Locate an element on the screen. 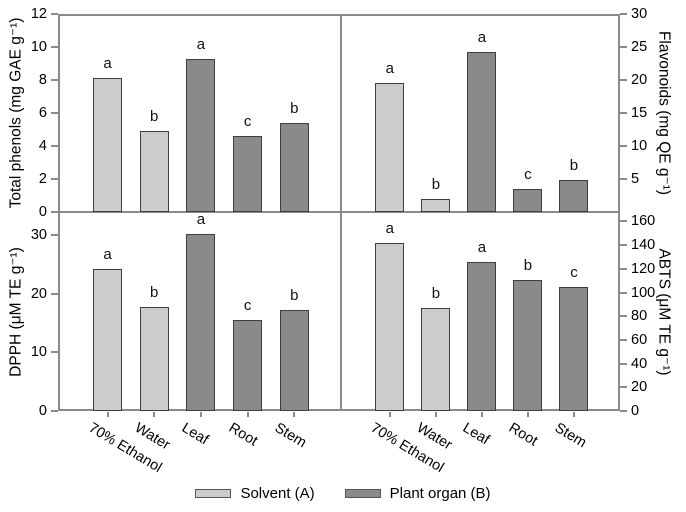 The height and width of the screenshot is (512, 686). xtick-label-dpph-2: Leaf is located at coordinates (195, 434).